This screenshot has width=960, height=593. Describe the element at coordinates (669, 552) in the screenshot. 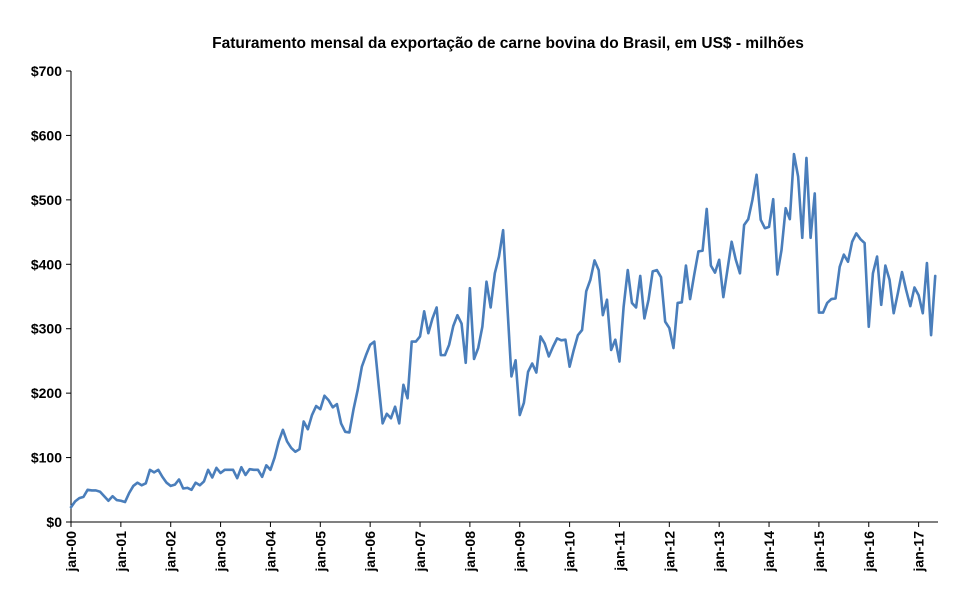

I see `x-tick-label: jan-12` at that location.